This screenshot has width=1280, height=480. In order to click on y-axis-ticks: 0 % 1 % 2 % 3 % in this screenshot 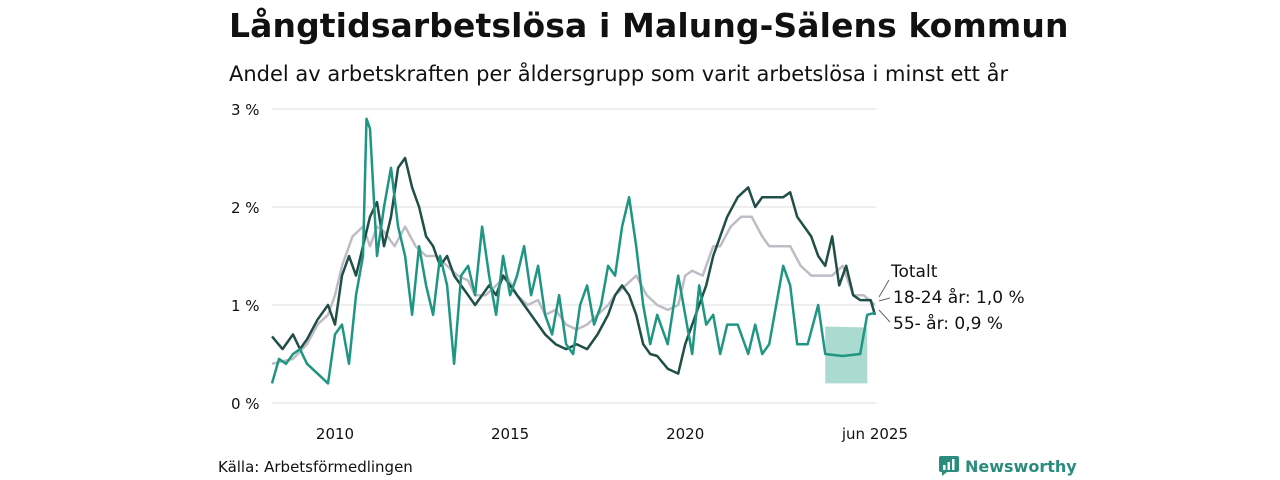, I will do `click(245, 257)`.